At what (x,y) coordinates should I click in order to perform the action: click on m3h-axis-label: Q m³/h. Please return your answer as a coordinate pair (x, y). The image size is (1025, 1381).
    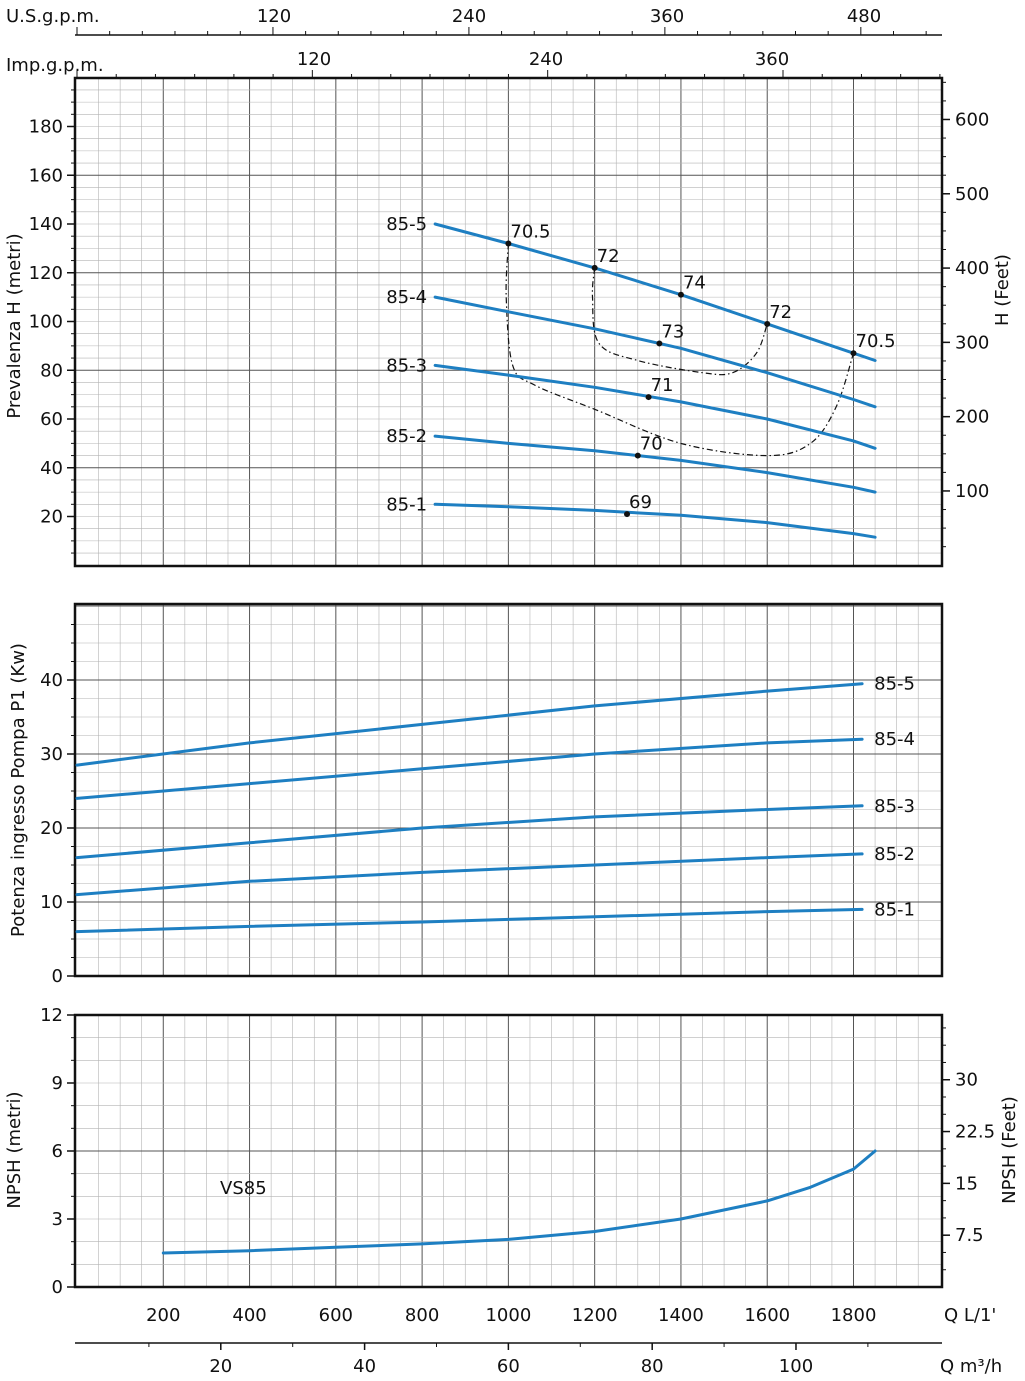
    Looking at the image, I should click on (971, 1366).